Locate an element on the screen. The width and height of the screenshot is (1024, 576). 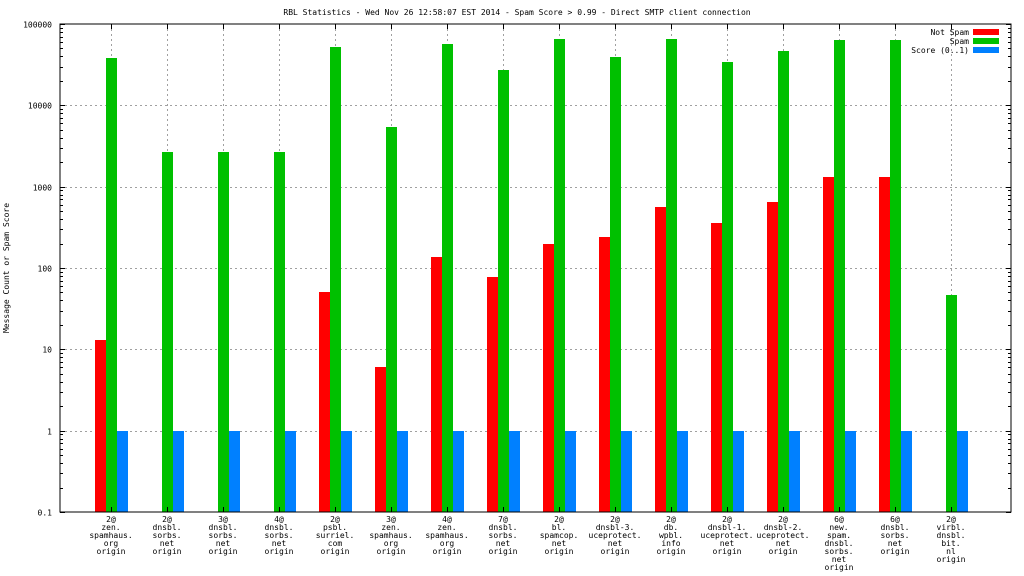
y-tick-label: 1000 is located at coordinates (42, 188).